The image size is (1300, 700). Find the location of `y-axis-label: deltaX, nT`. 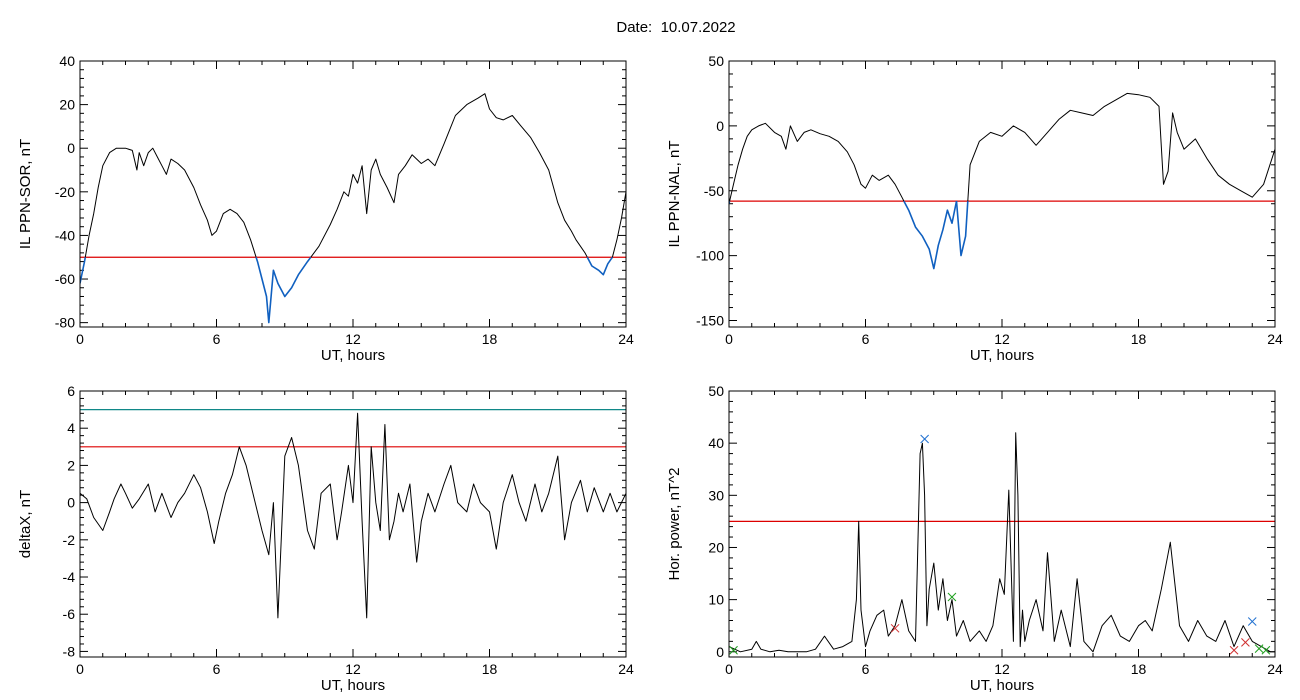

y-axis-label: deltaX, nT is located at coordinates (25, 524).